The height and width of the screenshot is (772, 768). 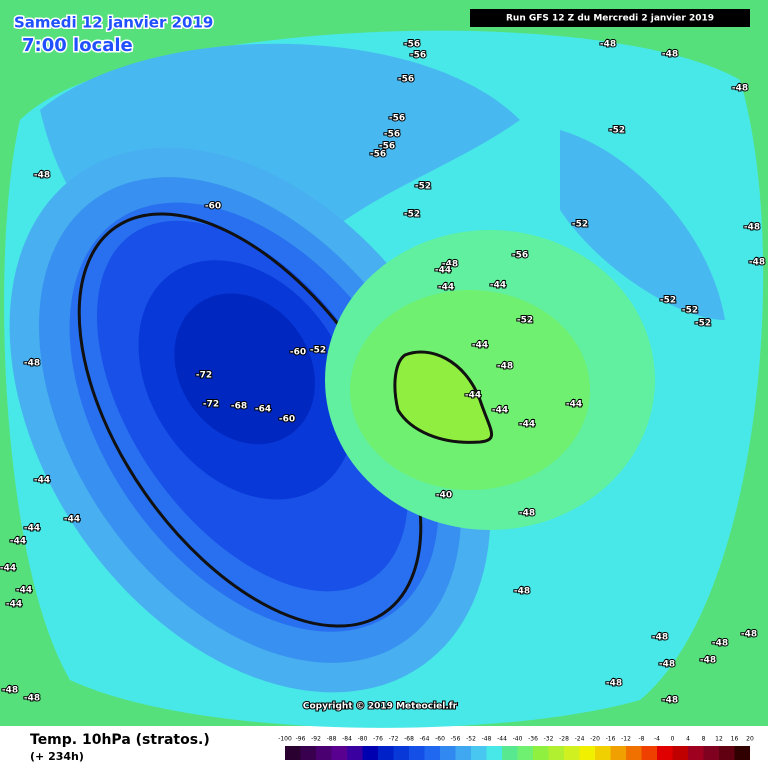 I want to click on colorbar-tick: -100, so click(x=285, y=739).